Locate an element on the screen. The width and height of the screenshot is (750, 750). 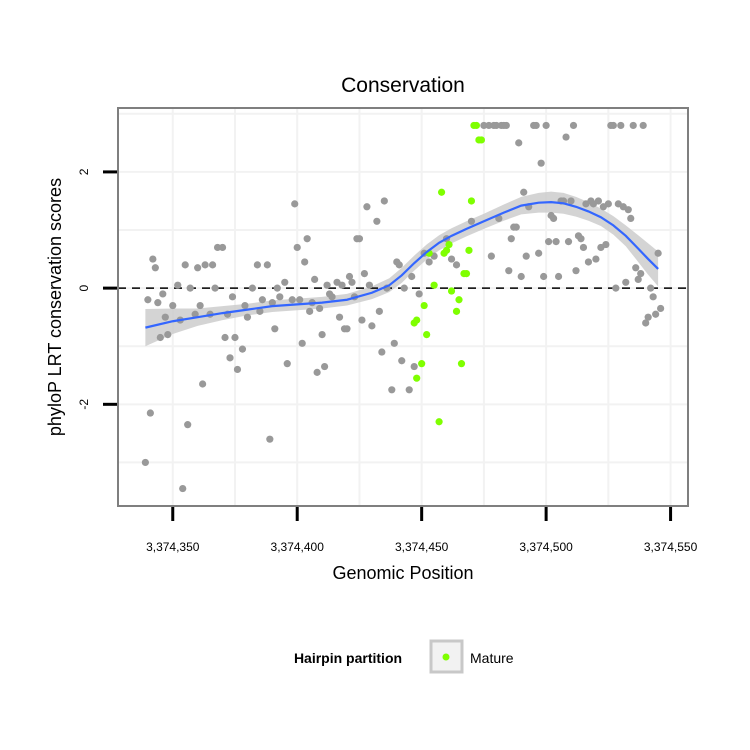
x-tick-label: 3,374,350 is located at coordinates (173, 547).